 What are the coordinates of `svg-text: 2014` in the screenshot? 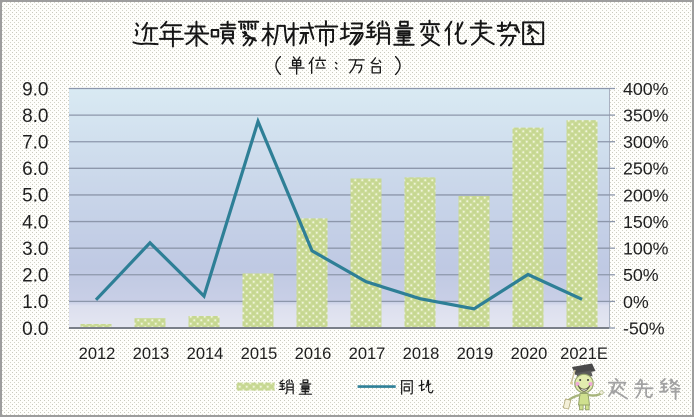 It's located at (205, 354).